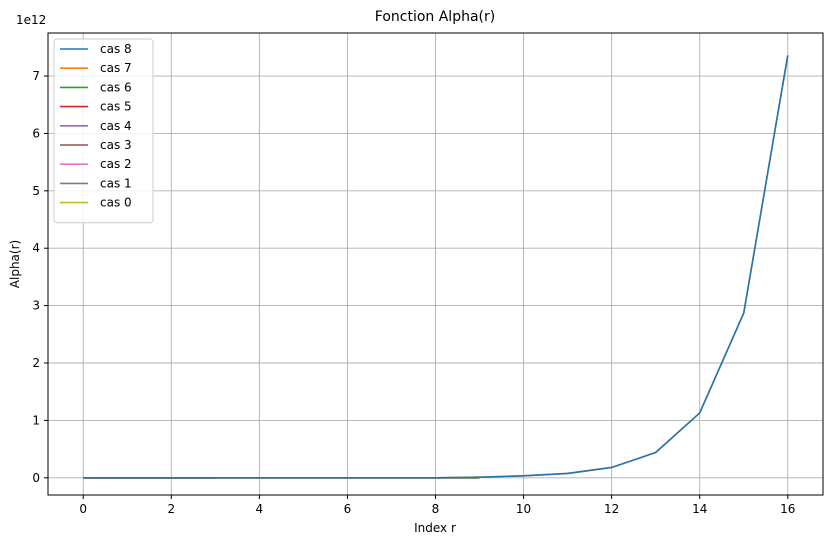  Describe the element at coordinates (116, 68) in the screenshot. I see `legend-label: cas 7` at that location.